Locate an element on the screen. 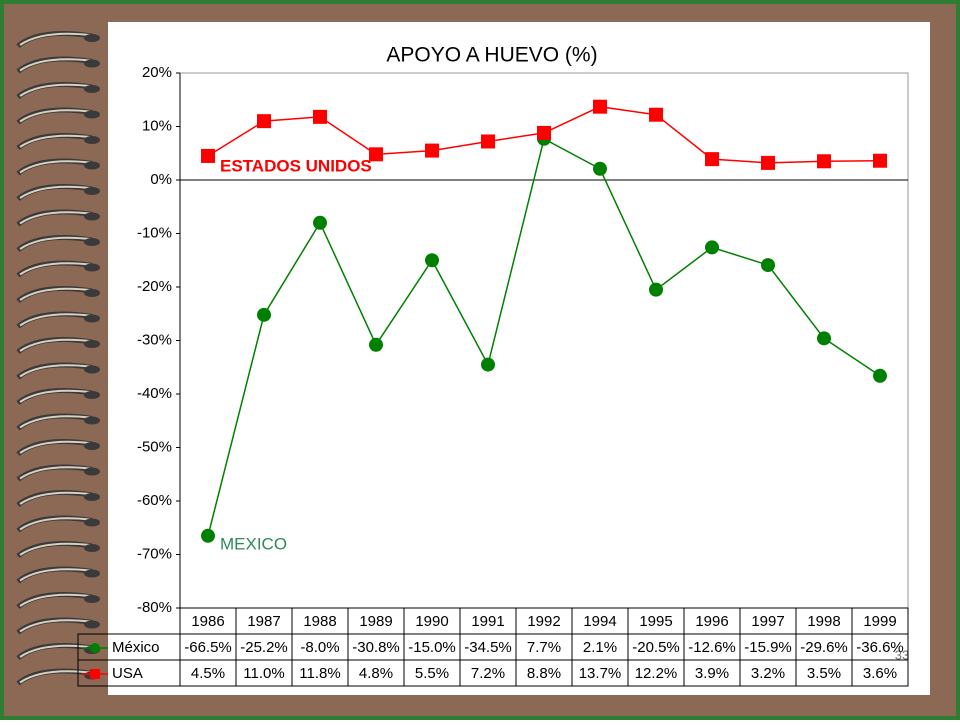 This screenshot has height=725, width=960. y-tick-label: -80% is located at coordinates (154, 607).